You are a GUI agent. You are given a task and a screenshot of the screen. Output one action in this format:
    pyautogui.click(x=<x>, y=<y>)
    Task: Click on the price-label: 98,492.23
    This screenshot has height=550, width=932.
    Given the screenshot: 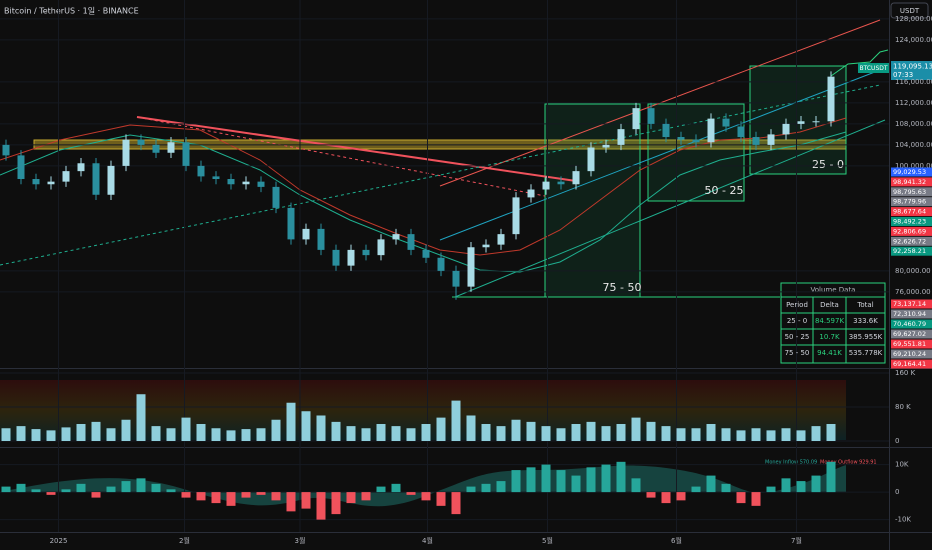 What is the action you would take?
    pyautogui.click(x=909, y=222)
    